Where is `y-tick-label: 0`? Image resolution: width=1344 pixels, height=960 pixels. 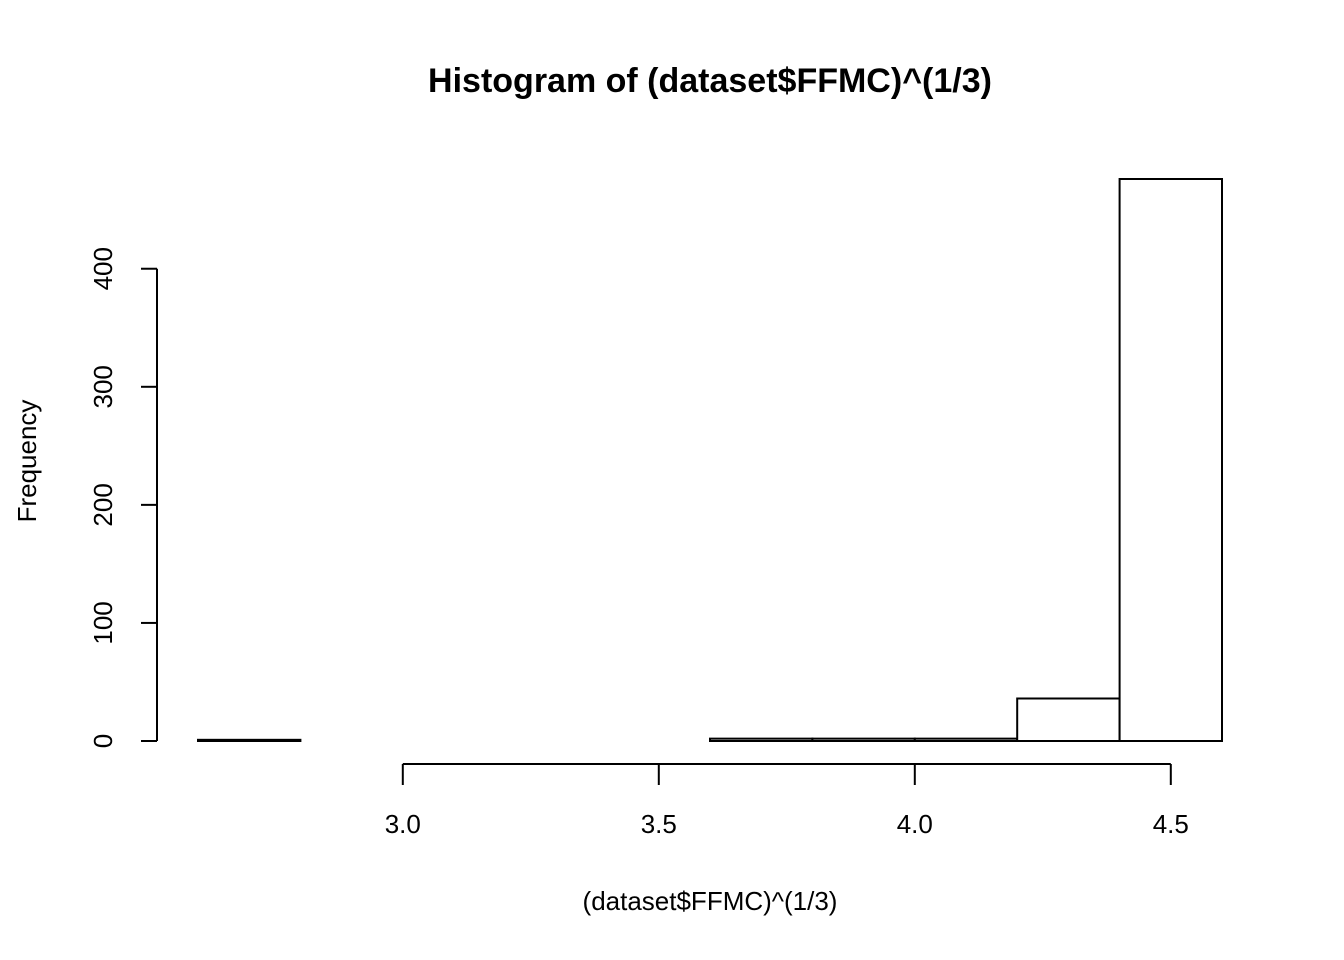
y-tick-label: 0 is located at coordinates (103, 741).